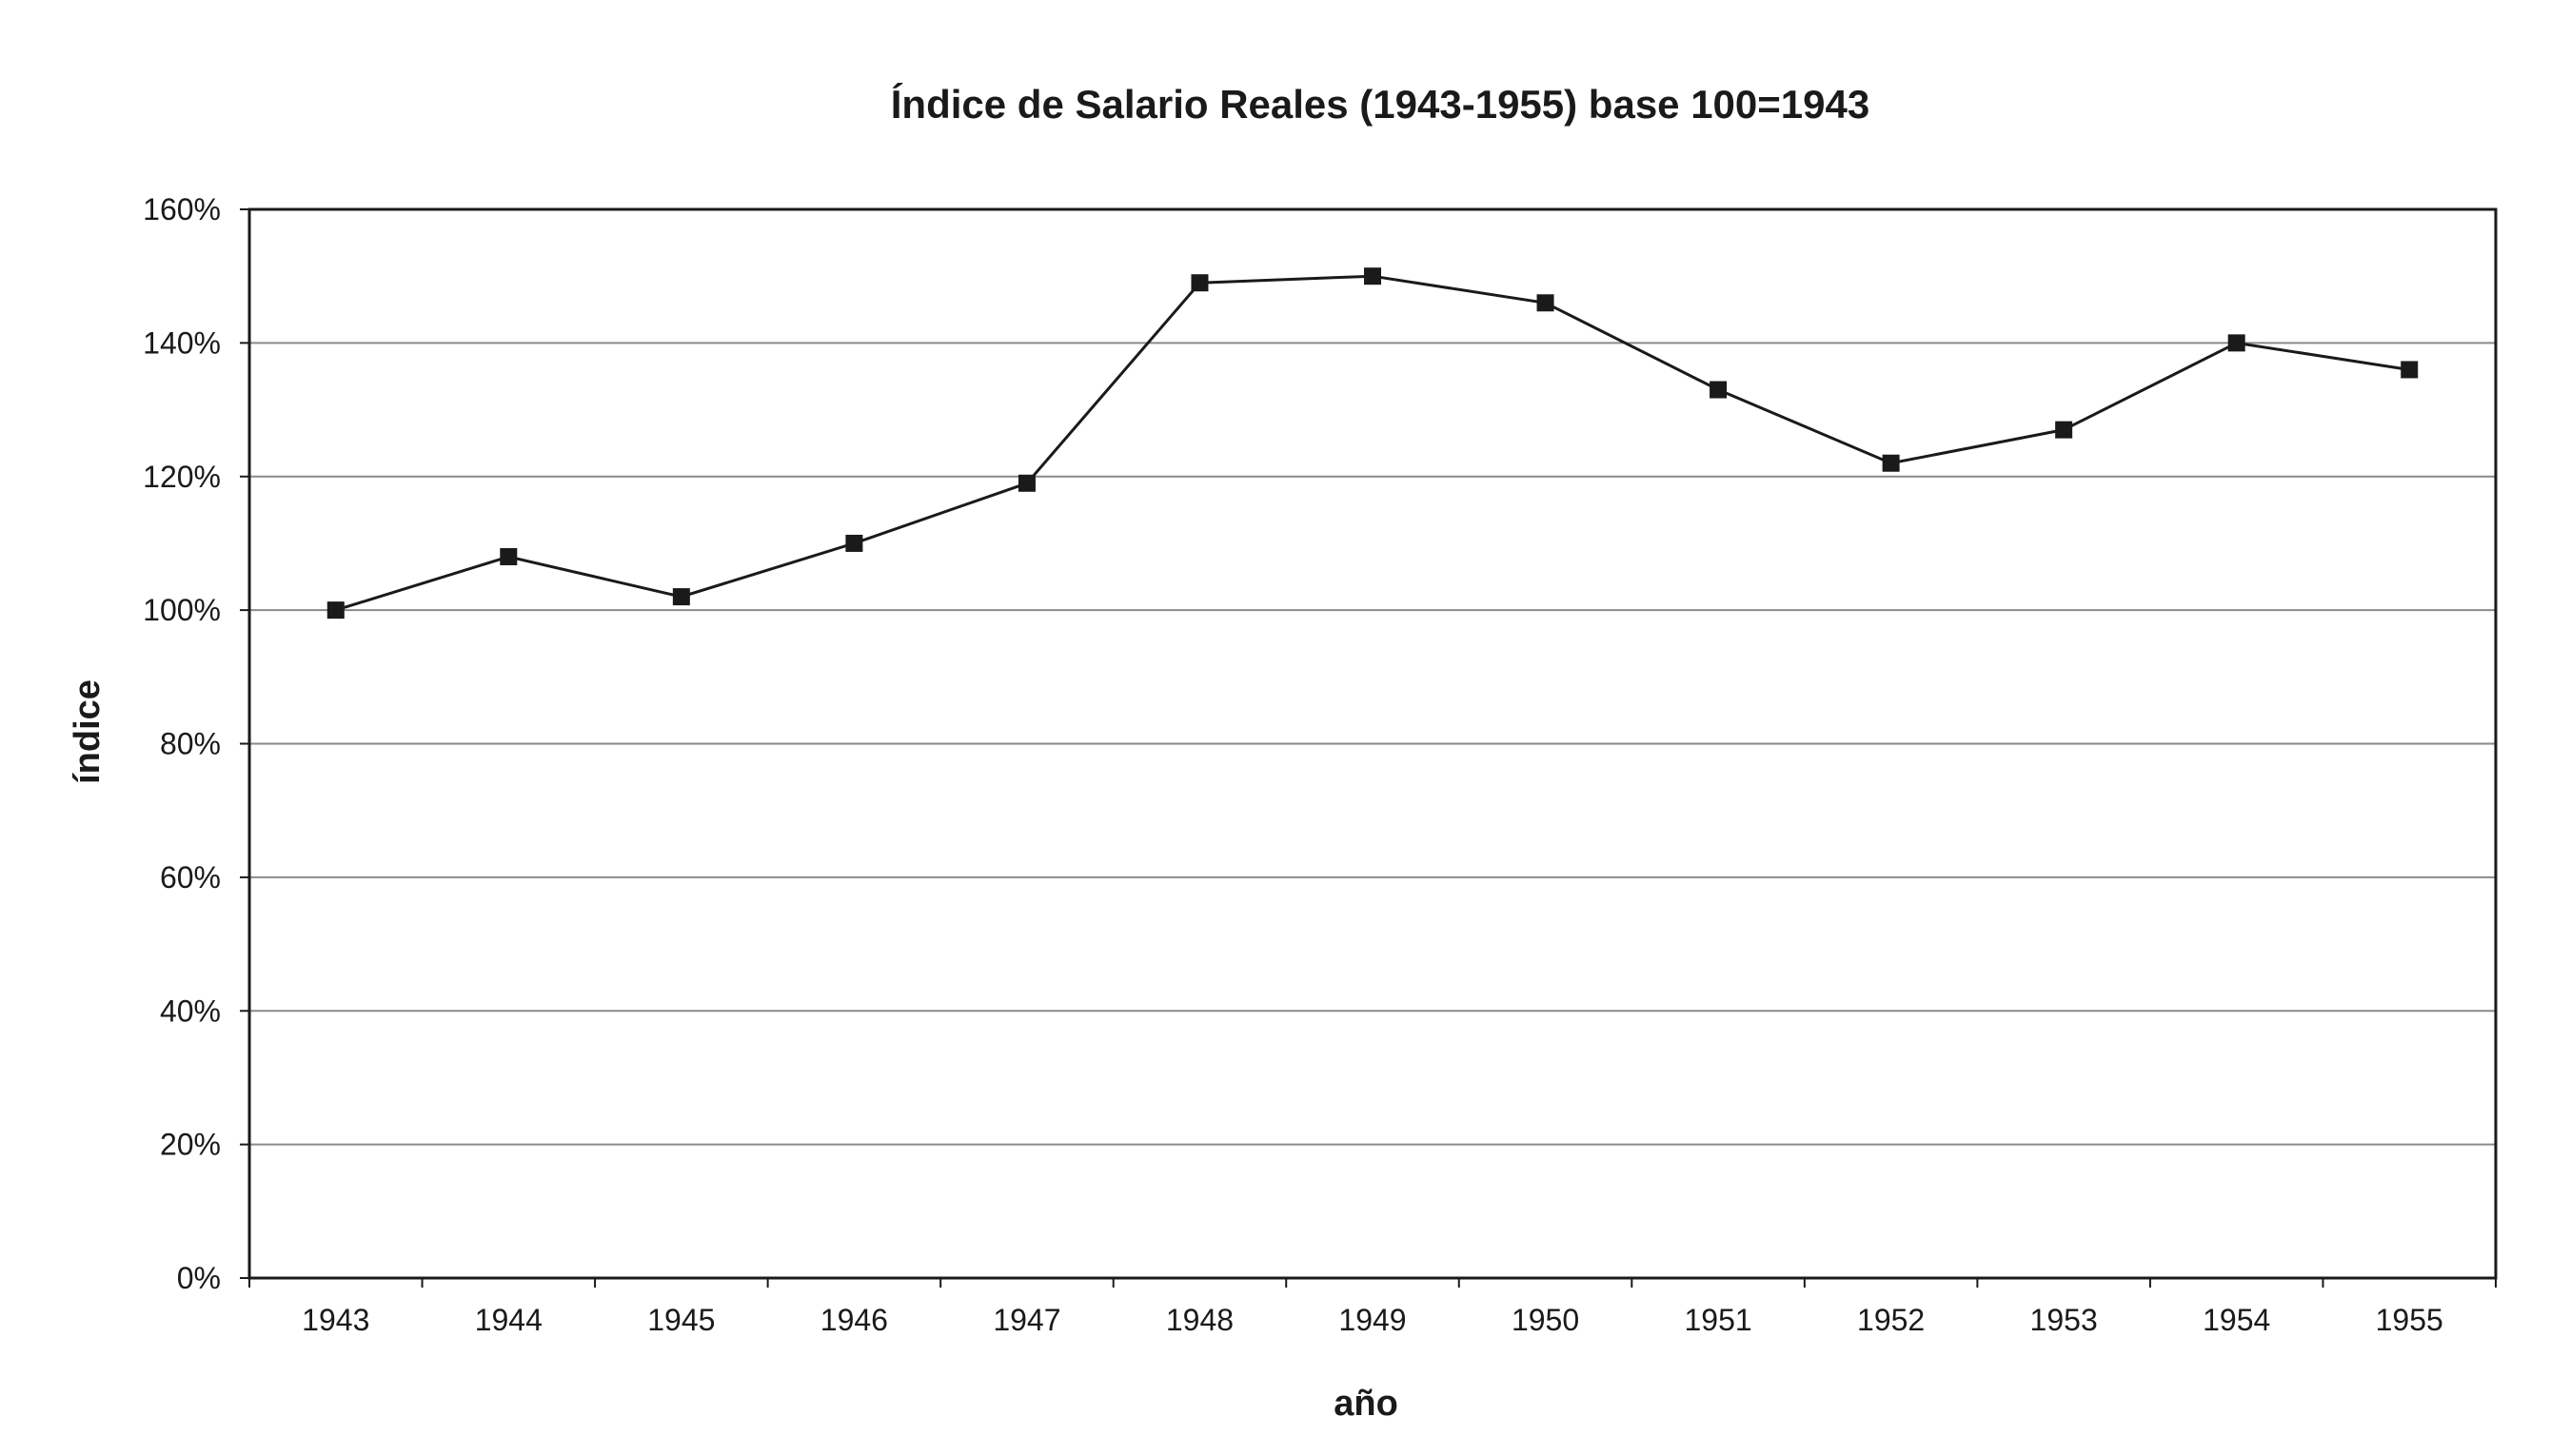  Describe the element at coordinates (190, 1145) in the screenshot. I see `y-tick-label: 20%` at that location.